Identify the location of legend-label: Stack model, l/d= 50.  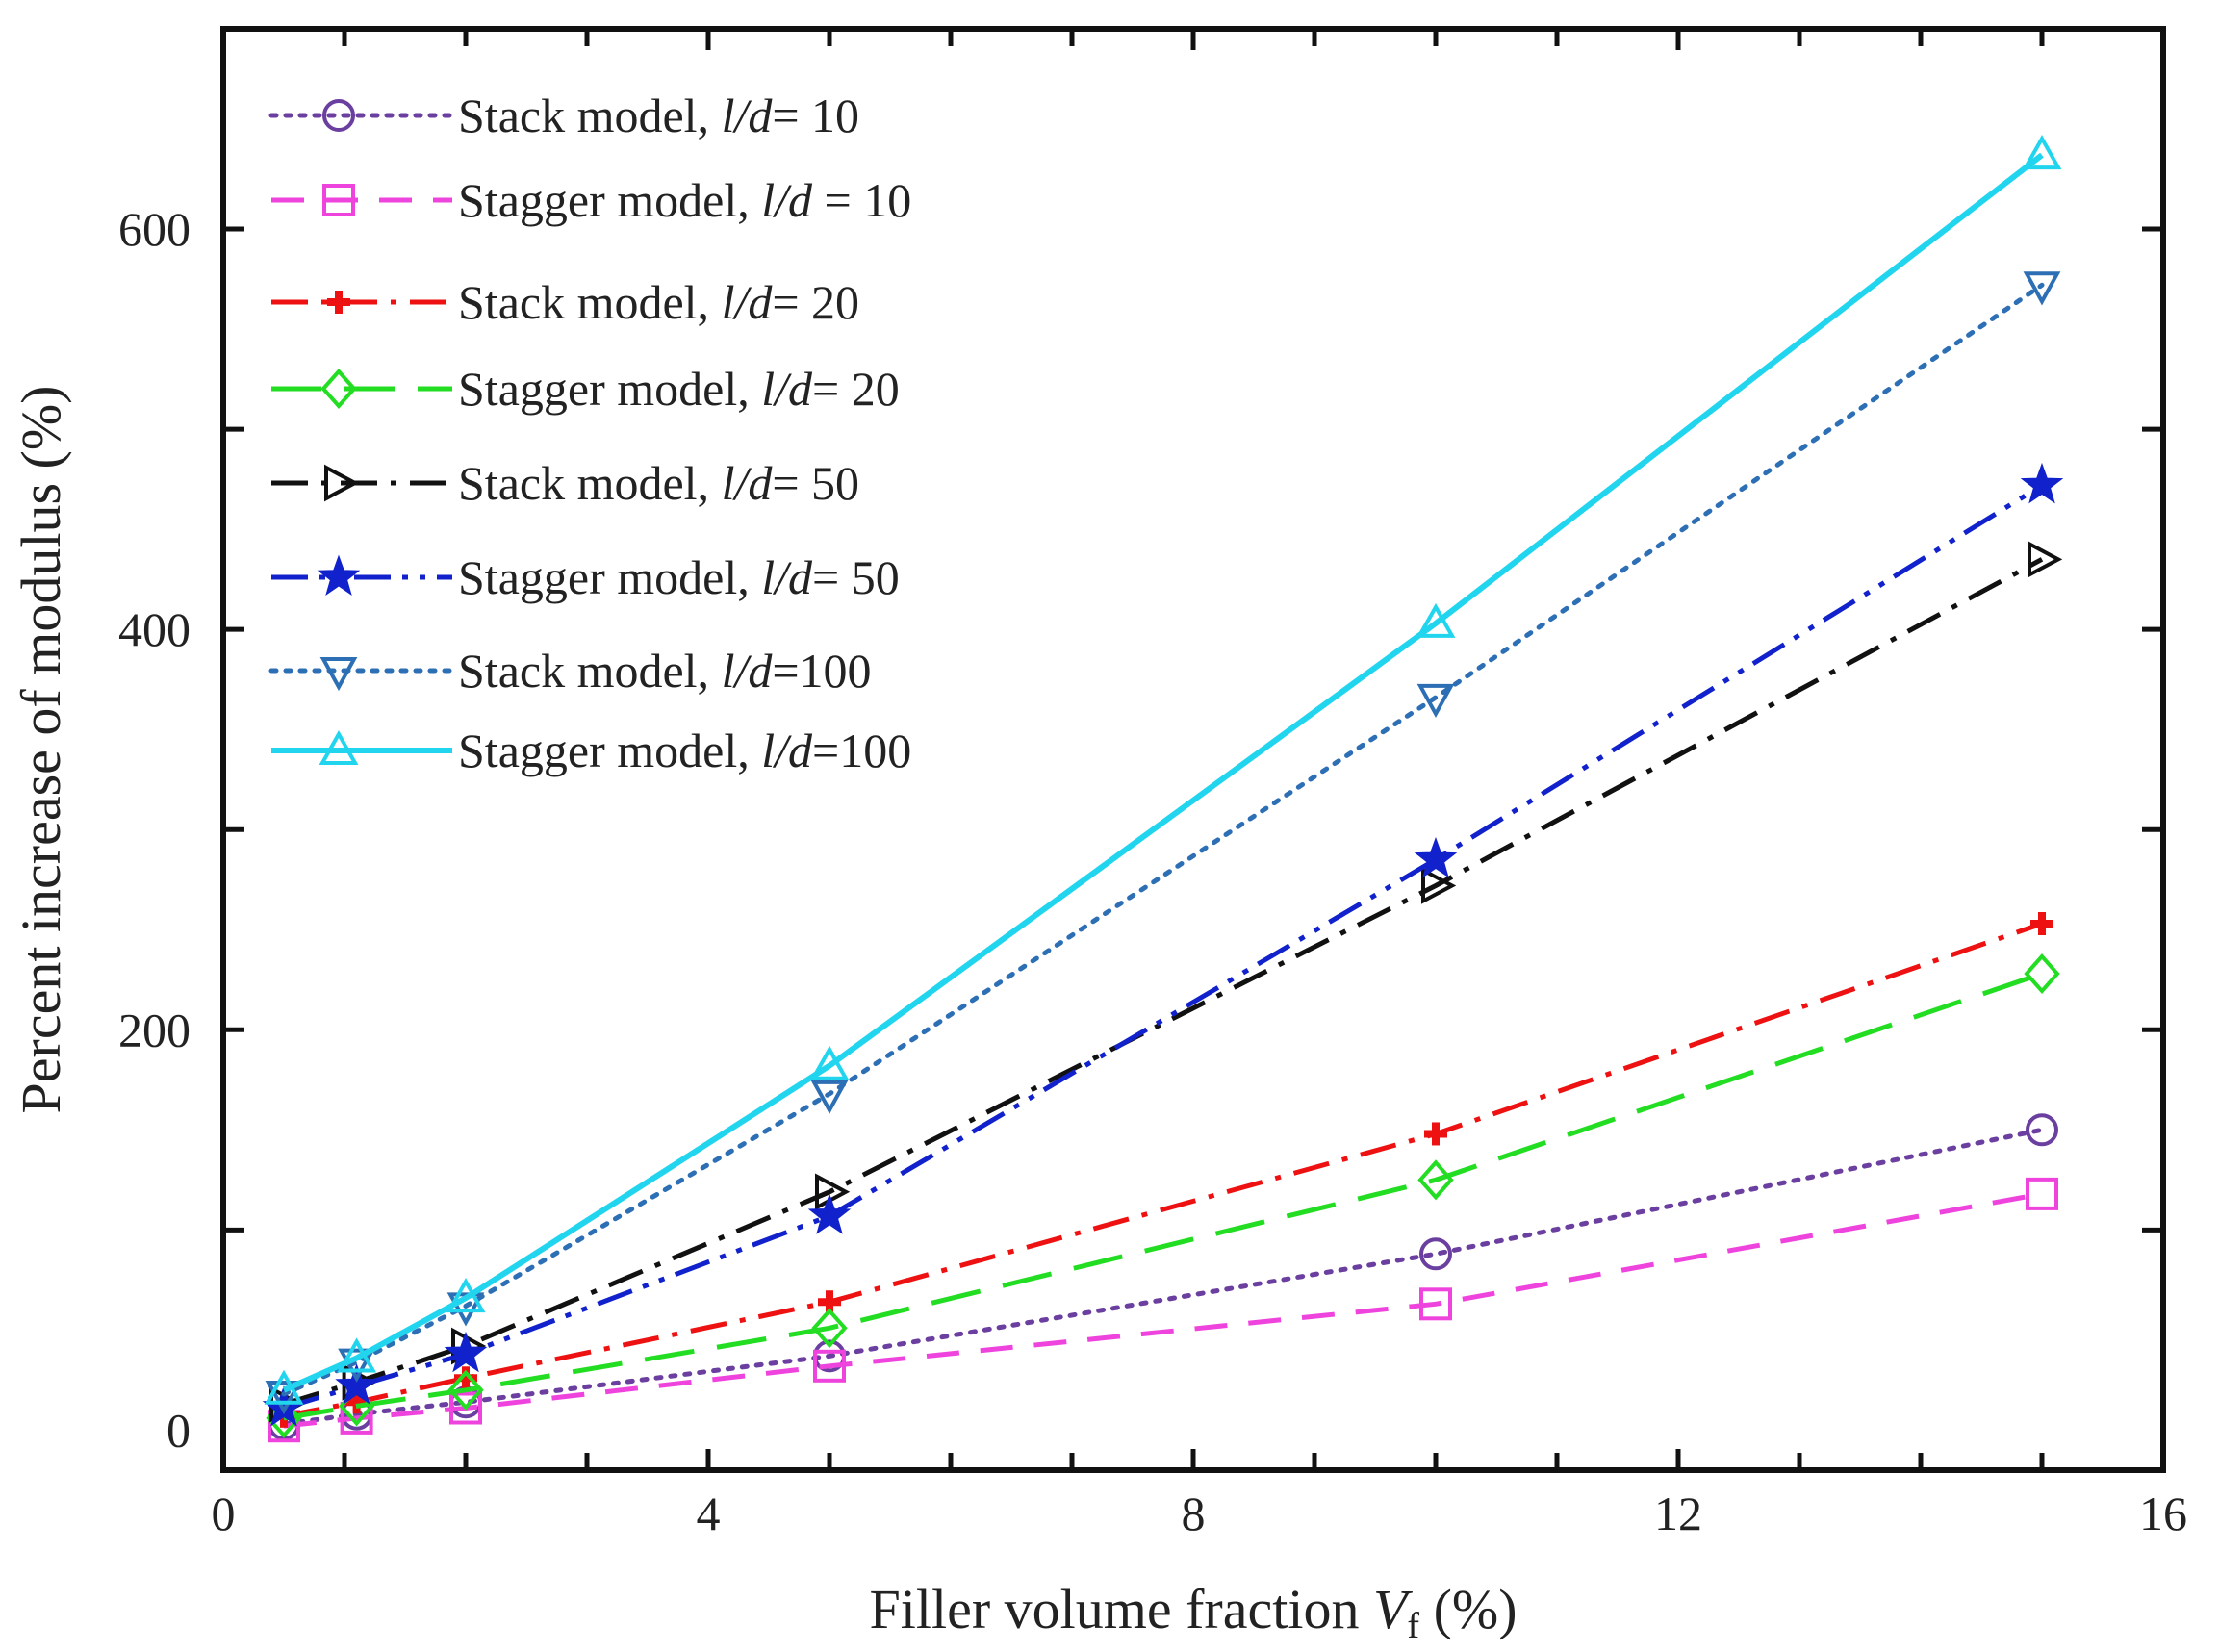
(659, 483).